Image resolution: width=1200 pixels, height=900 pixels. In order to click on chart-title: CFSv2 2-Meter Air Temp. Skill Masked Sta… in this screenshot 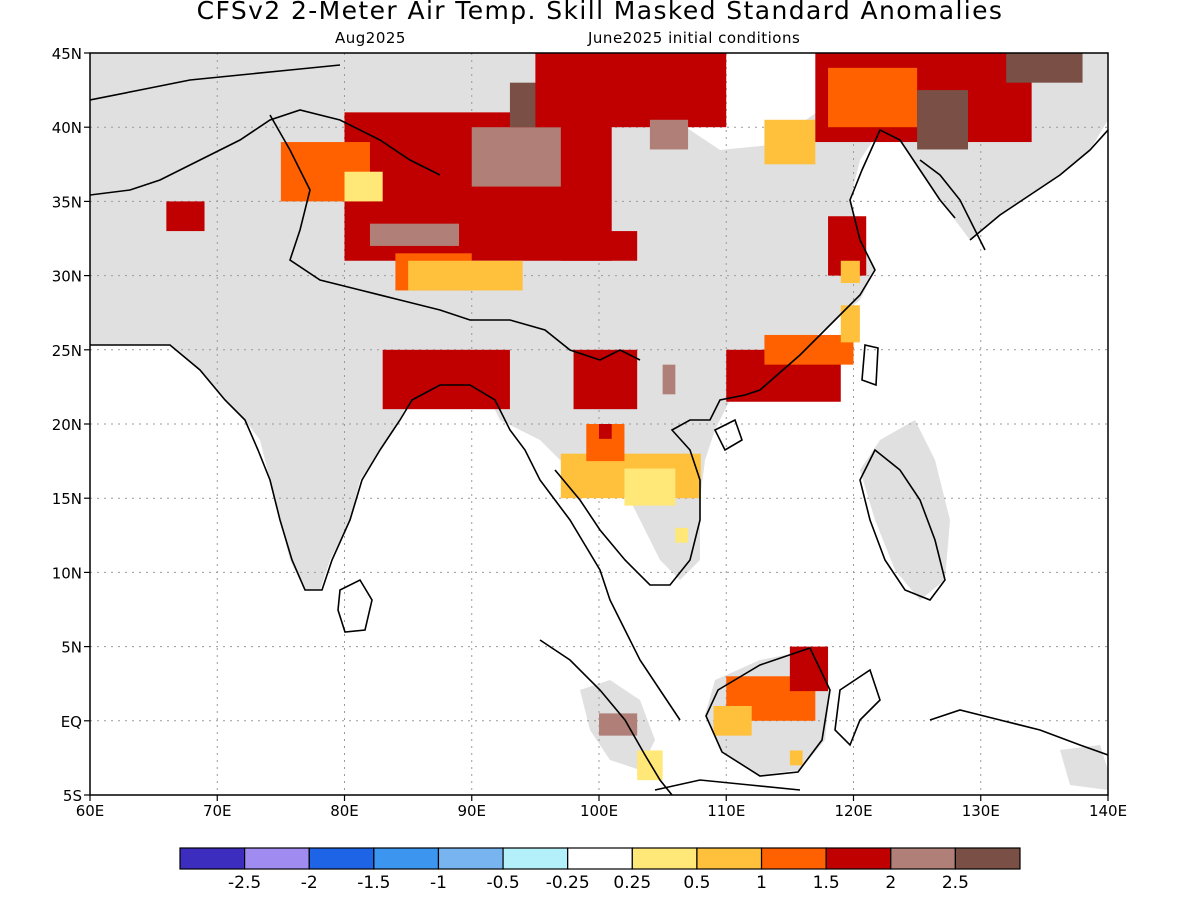, I will do `click(600, 12)`.